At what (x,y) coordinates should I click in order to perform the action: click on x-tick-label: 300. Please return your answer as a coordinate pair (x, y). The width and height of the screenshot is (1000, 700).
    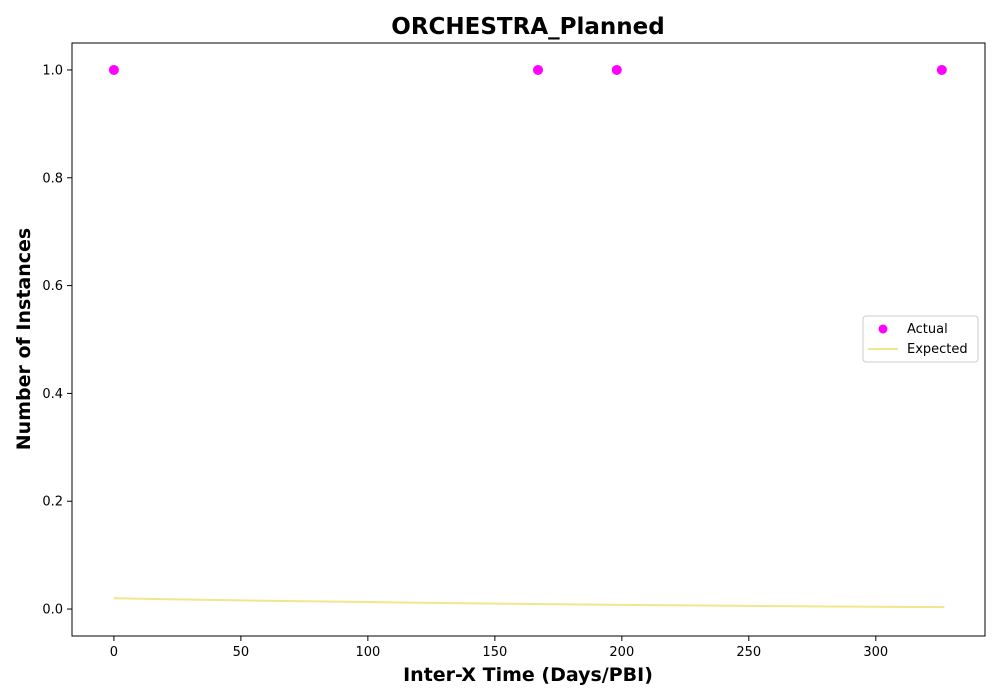
    Looking at the image, I should click on (875, 652).